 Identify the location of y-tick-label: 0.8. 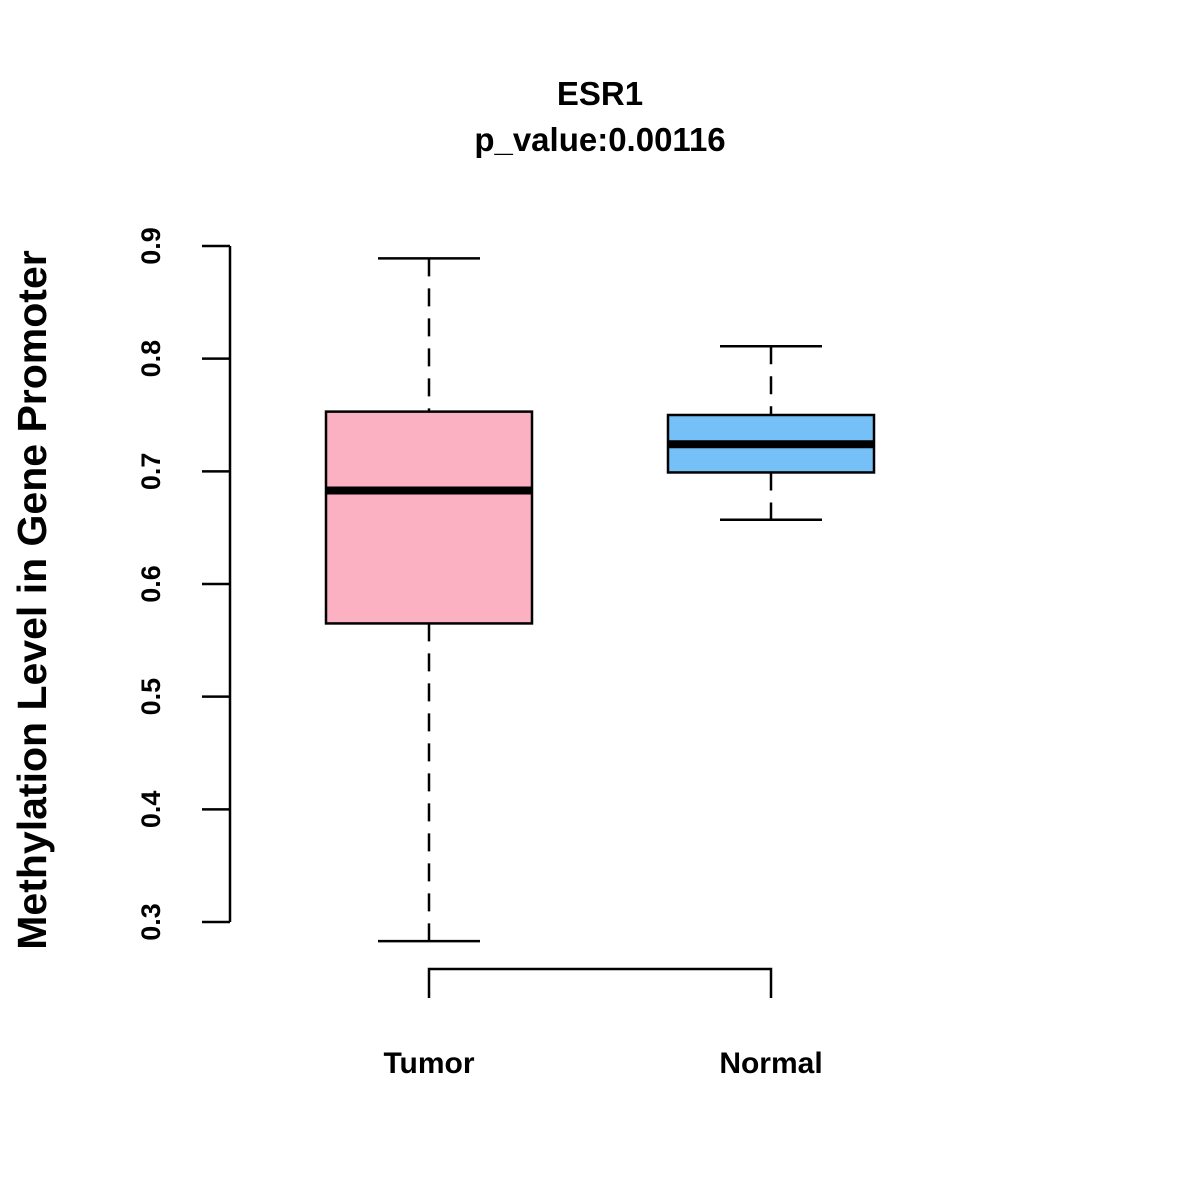
(151, 359).